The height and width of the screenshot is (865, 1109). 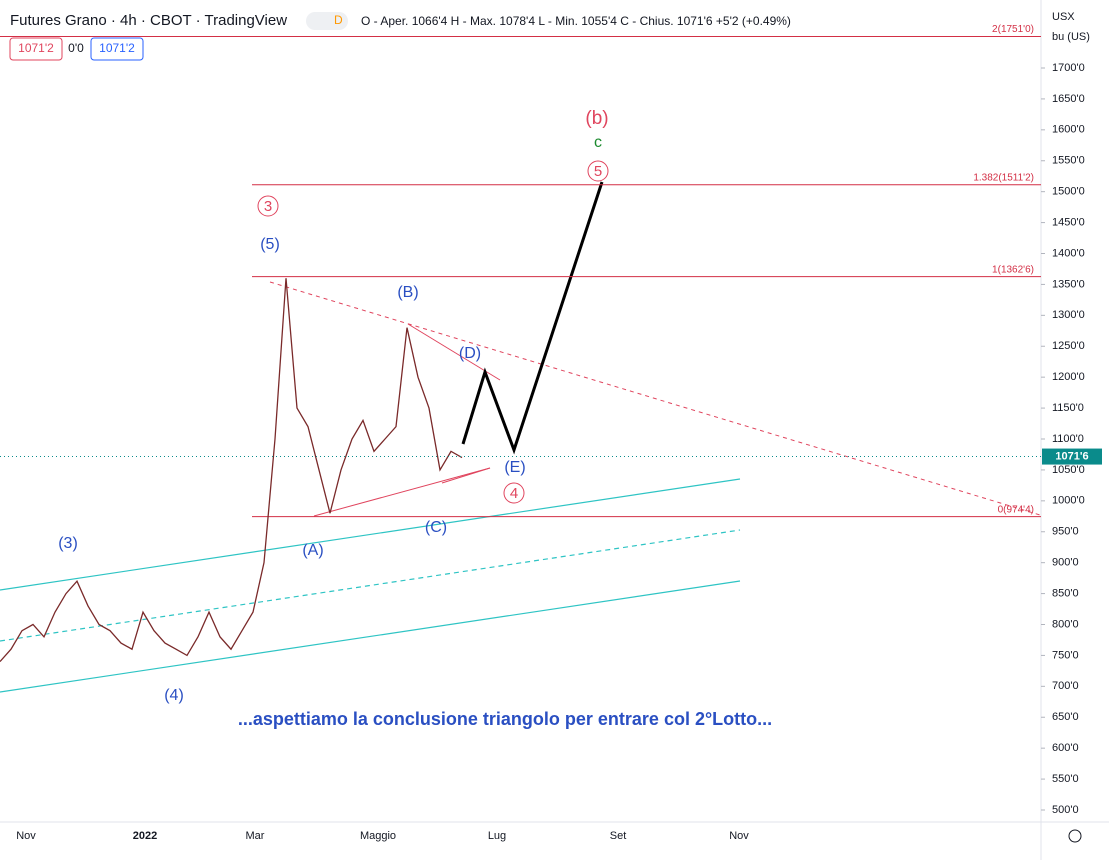 What do you see at coordinates (1068, 470) in the screenshot?
I see `y-tick-label: 1050'0` at bounding box center [1068, 470].